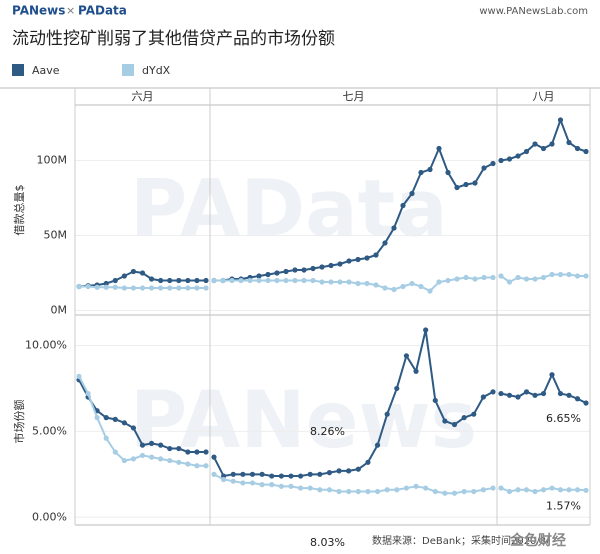  I want to click on y-axis-label: 市场份额, so click(19, 422).